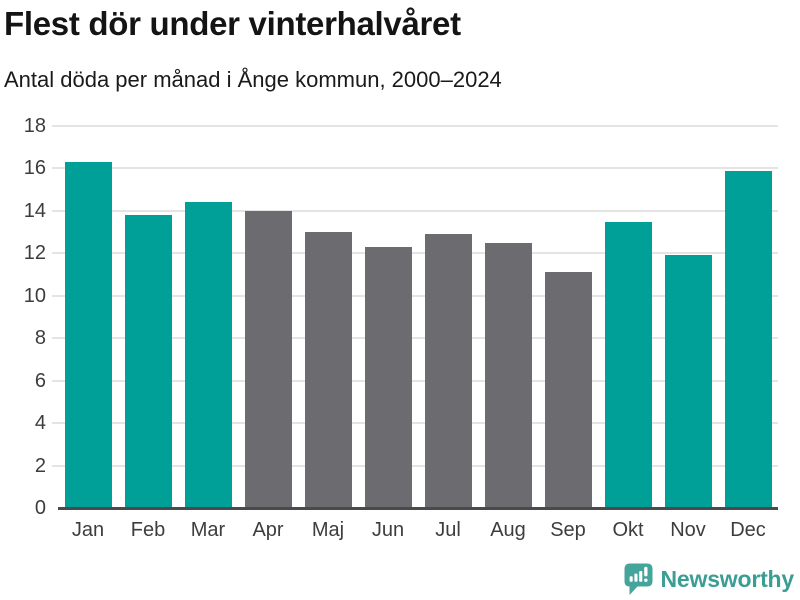 The width and height of the screenshot is (800, 600). I want to click on x-axis-label-feb: Feb, so click(148, 530).